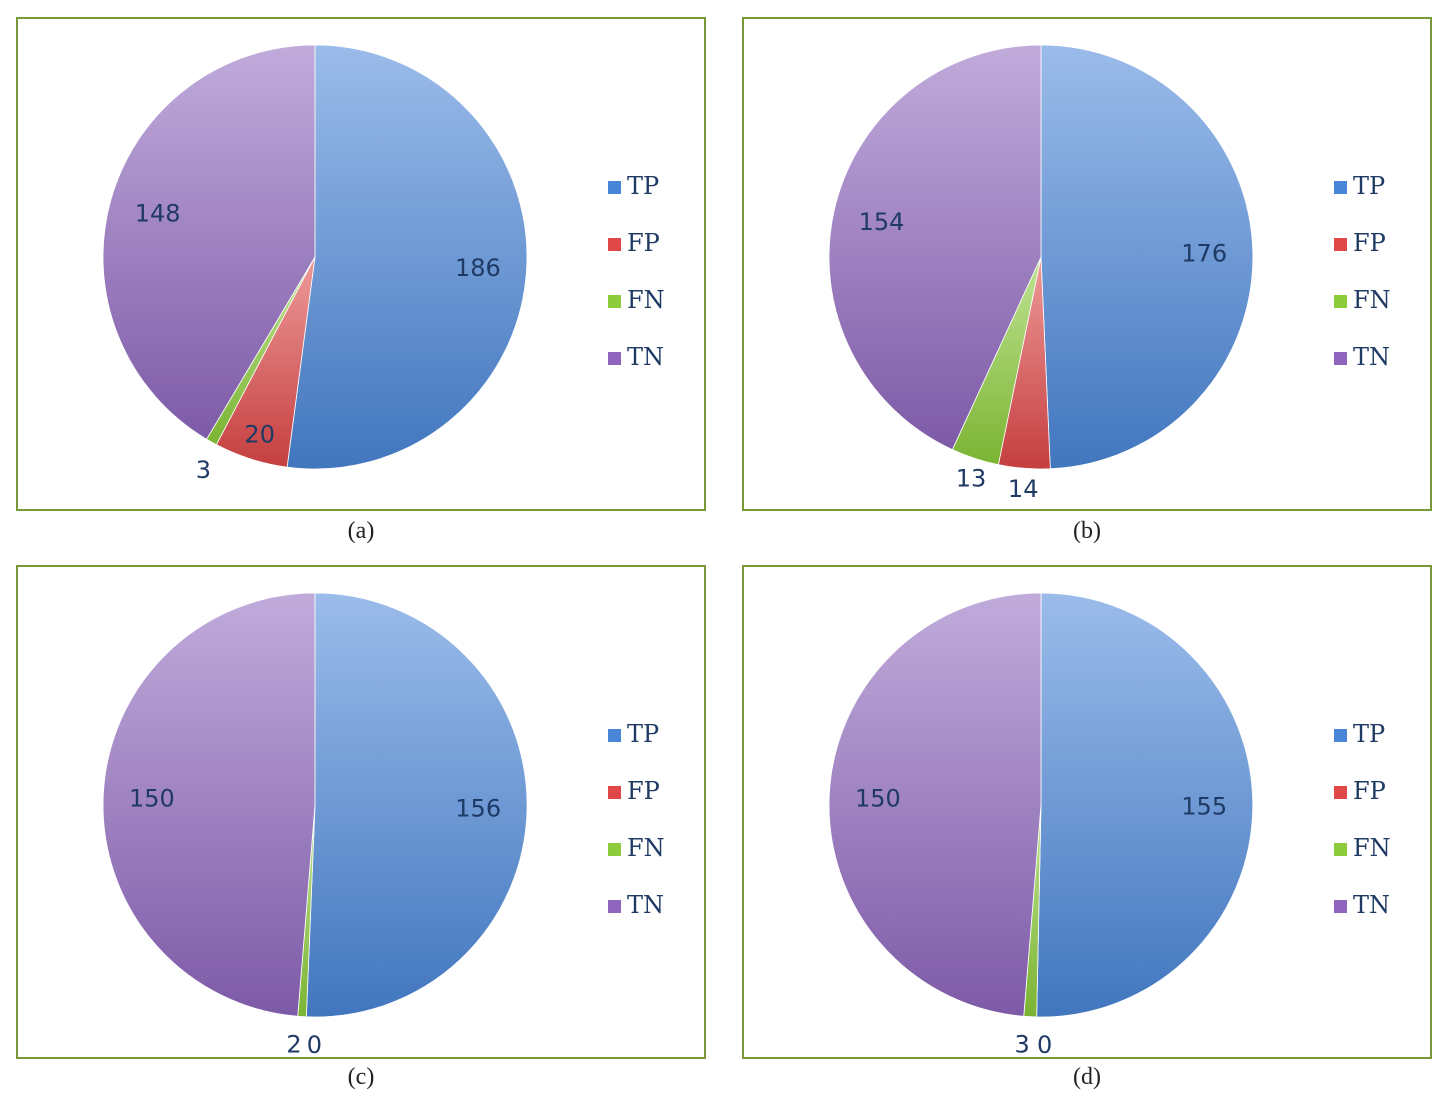 The height and width of the screenshot is (1109, 1449). What do you see at coordinates (935, 804) in the screenshot?
I see `slice-tn-d` at bounding box center [935, 804].